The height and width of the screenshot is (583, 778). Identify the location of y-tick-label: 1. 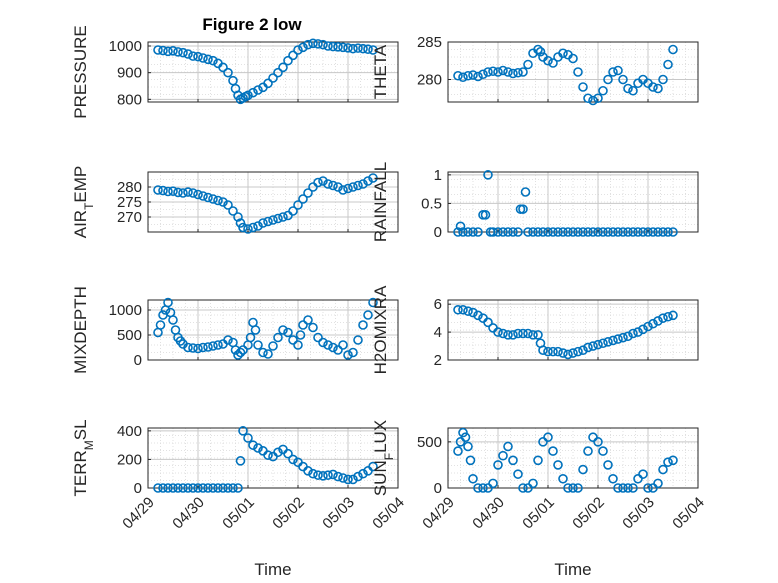
(438, 175).